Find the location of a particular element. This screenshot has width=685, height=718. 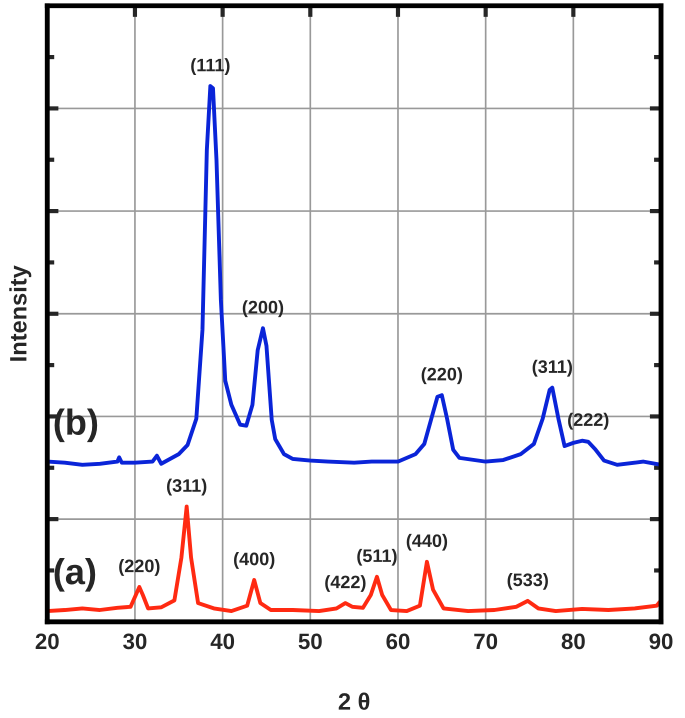

x-tick-label: 20 is located at coordinates (47, 641).